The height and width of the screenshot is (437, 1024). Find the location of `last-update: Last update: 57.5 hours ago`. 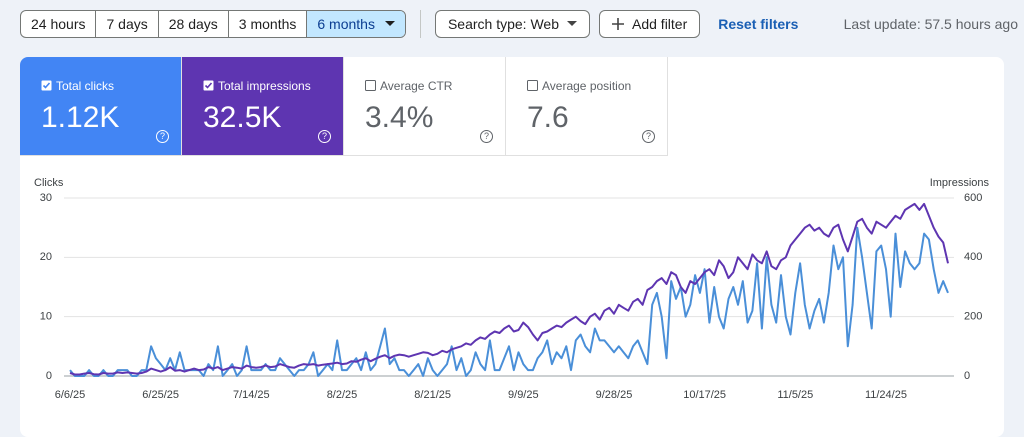

last-update: Last update: 57.5 hours ago is located at coordinates (930, 24).